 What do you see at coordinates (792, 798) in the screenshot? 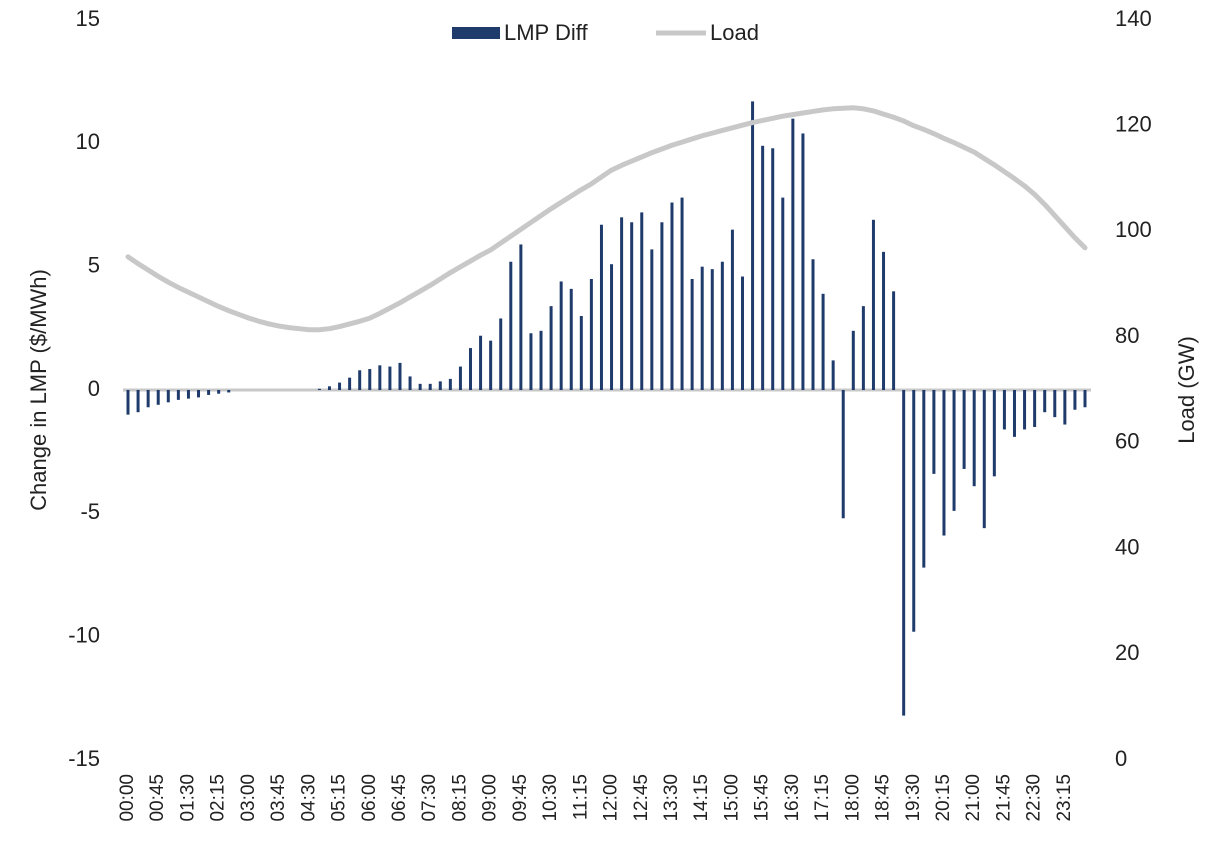
I see `x-tick-label: 16:30` at bounding box center [792, 798].